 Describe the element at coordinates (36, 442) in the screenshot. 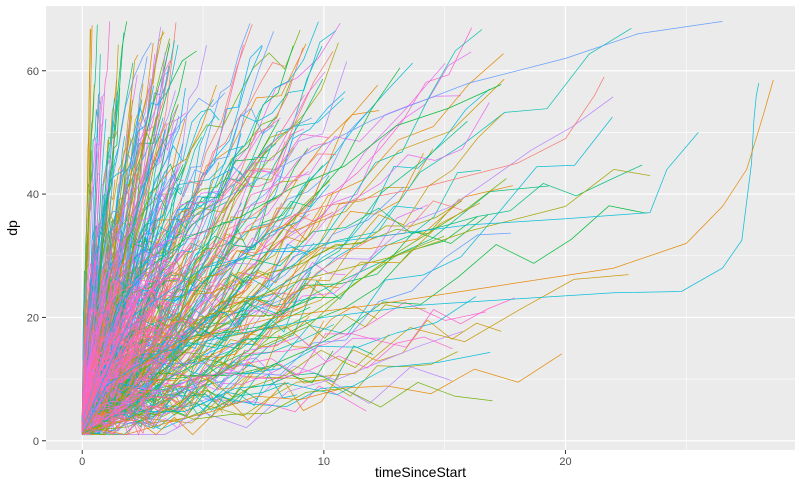

I see `y-tick-label: 0` at that location.